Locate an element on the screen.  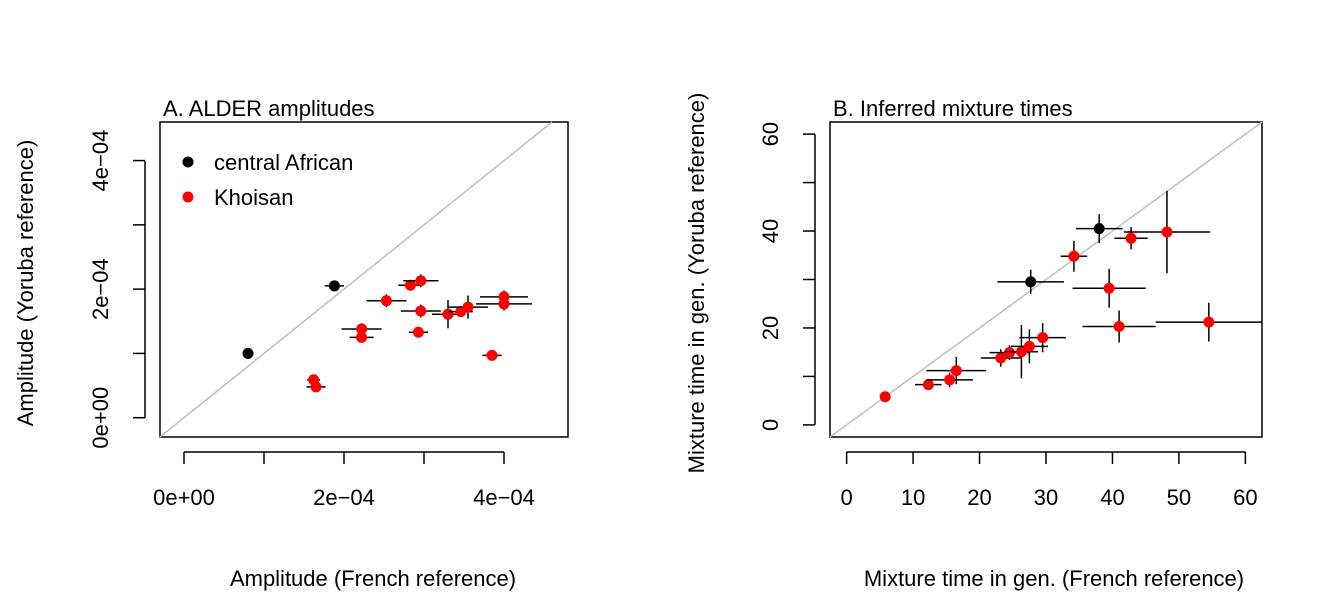
panel-b-x-tick-label: 0 is located at coordinates (846, 497).